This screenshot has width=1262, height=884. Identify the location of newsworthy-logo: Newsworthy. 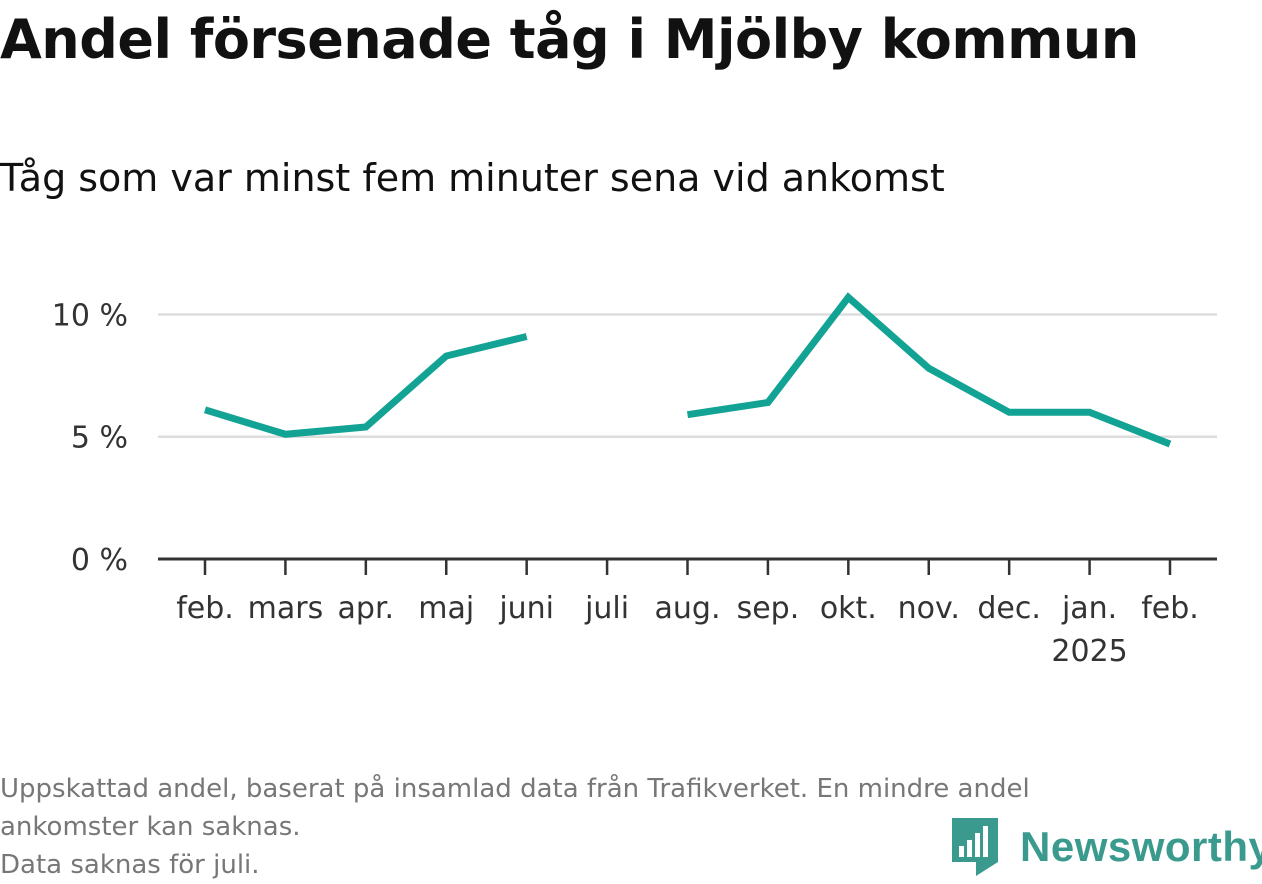
(1106, 847).